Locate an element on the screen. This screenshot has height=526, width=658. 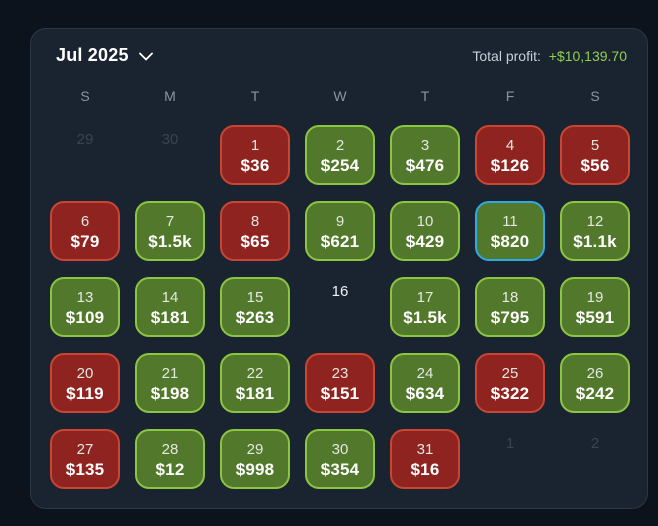
day-cell-30: 30 $354 is located at coordinates (340, 459).